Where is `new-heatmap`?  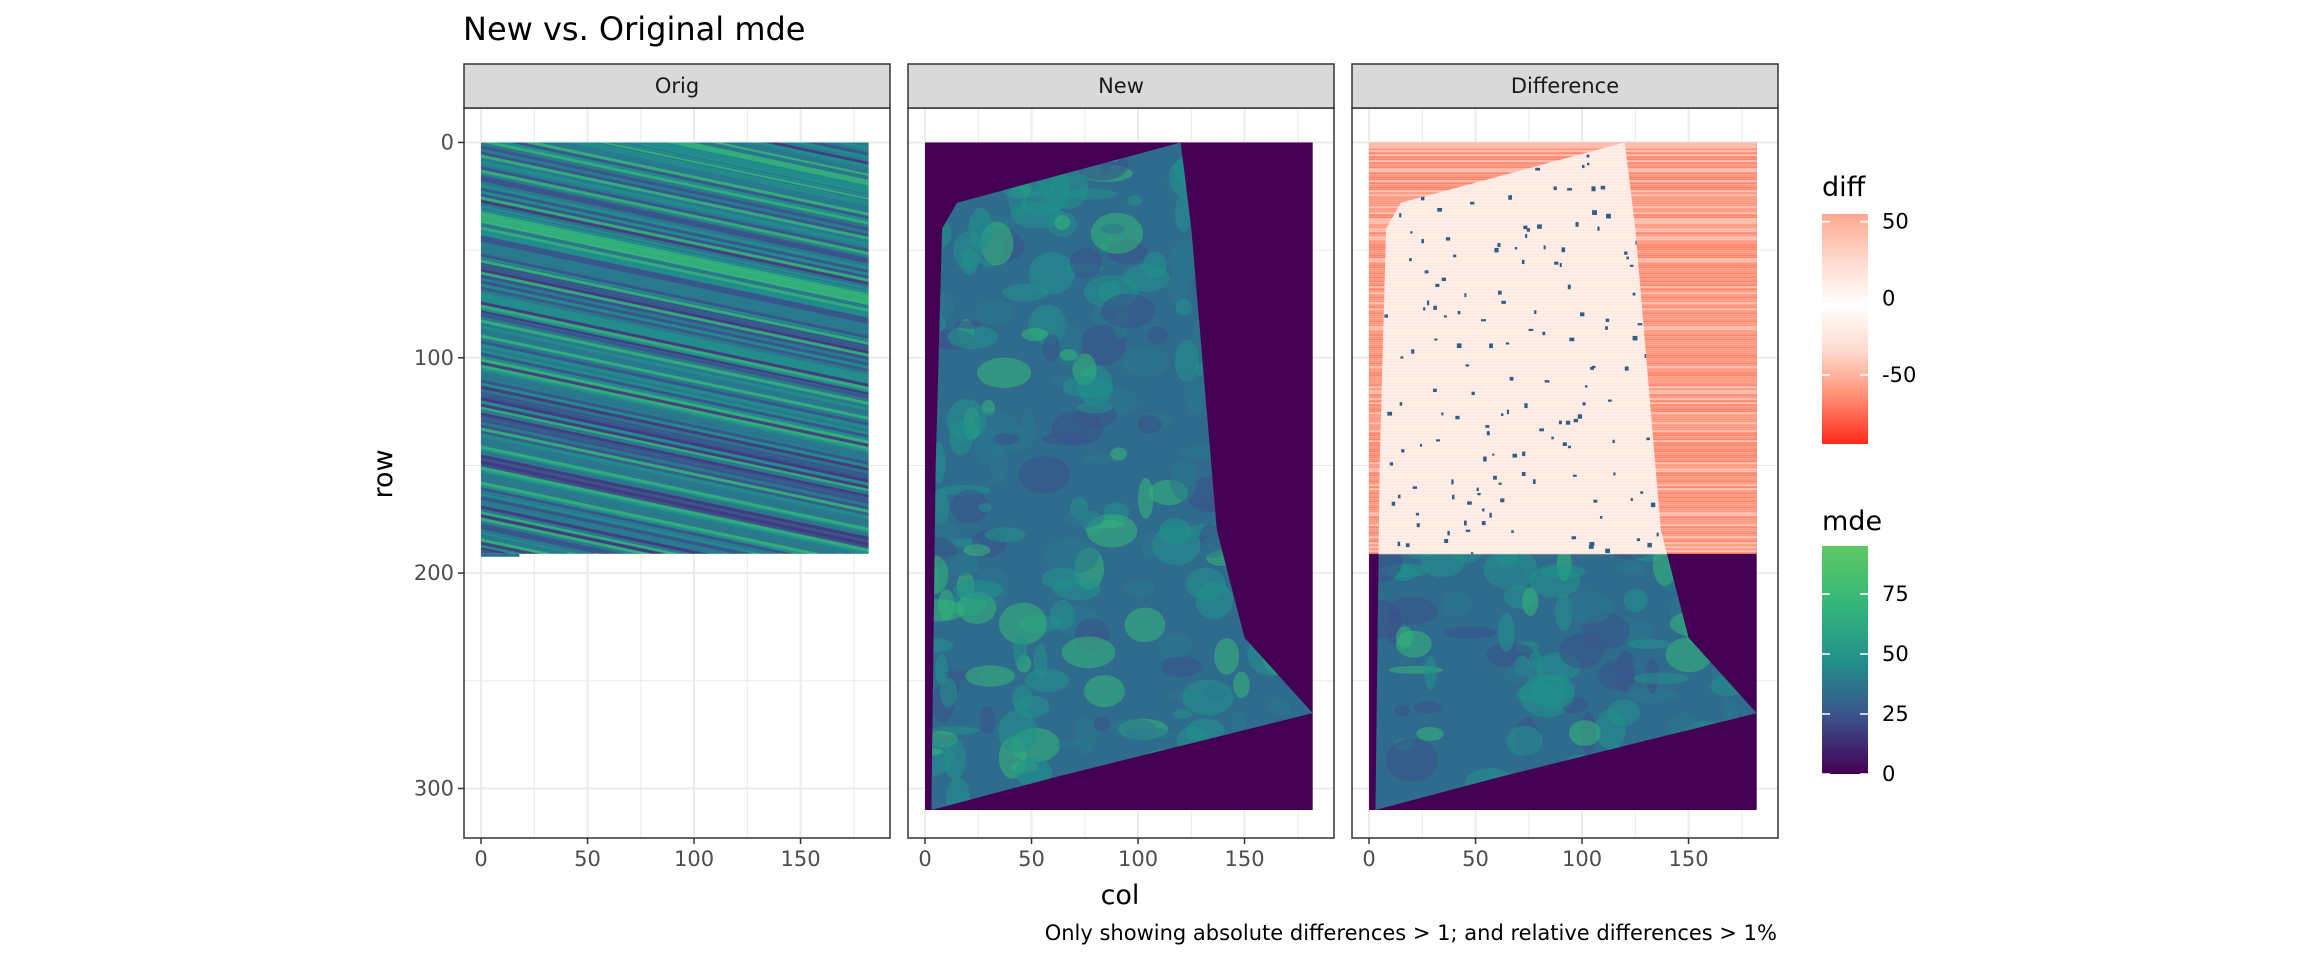 new-heatmap is located at coordinates (1119, 476).